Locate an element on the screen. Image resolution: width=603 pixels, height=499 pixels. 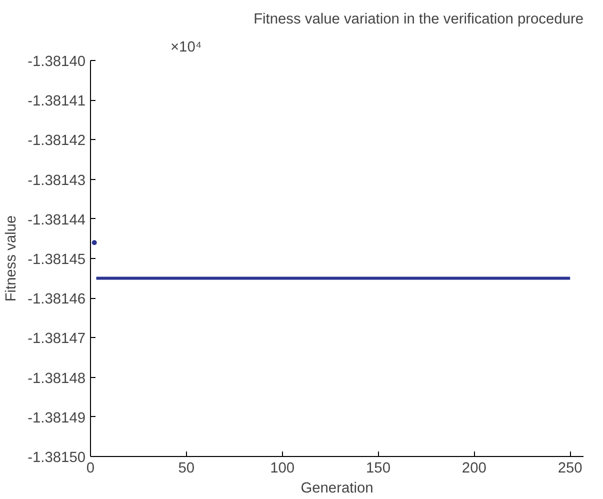
y-tick-label: -1.38149 is located at coordinates (57, 418).